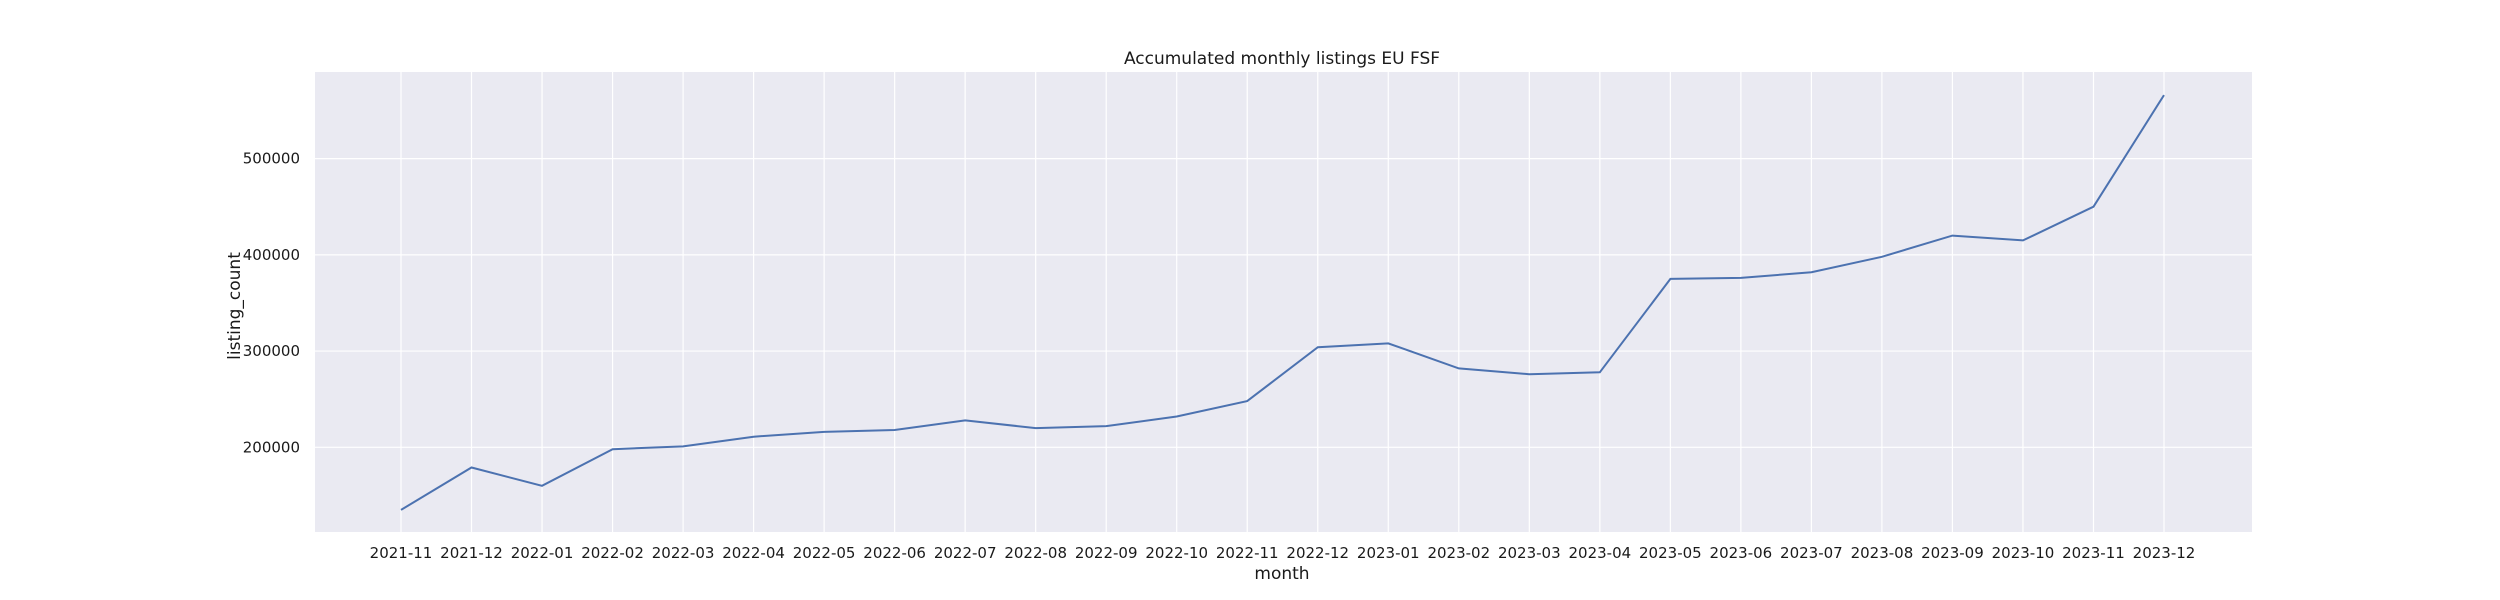 This screenshot has height=600, width=2500. What do you see at coordinates (1247, 553) in the screenshot?
I see `x-tick-label: 2022-11` at bounding box center [1247, 553].